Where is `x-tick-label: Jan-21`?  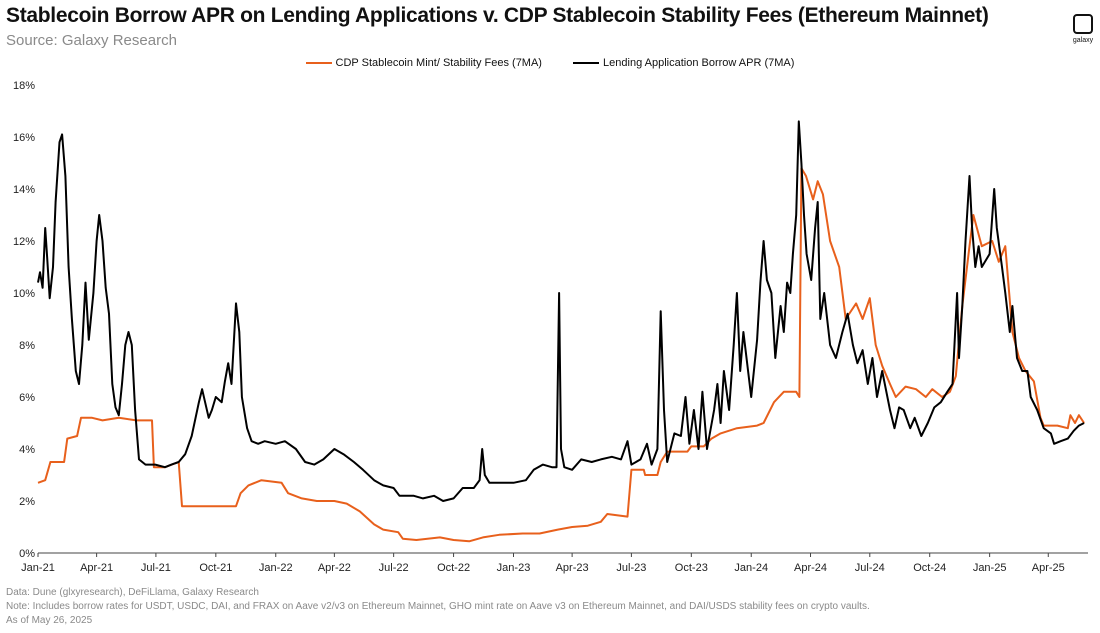 x-tick-label: Jan-21 is located at coordinates (38, 568).